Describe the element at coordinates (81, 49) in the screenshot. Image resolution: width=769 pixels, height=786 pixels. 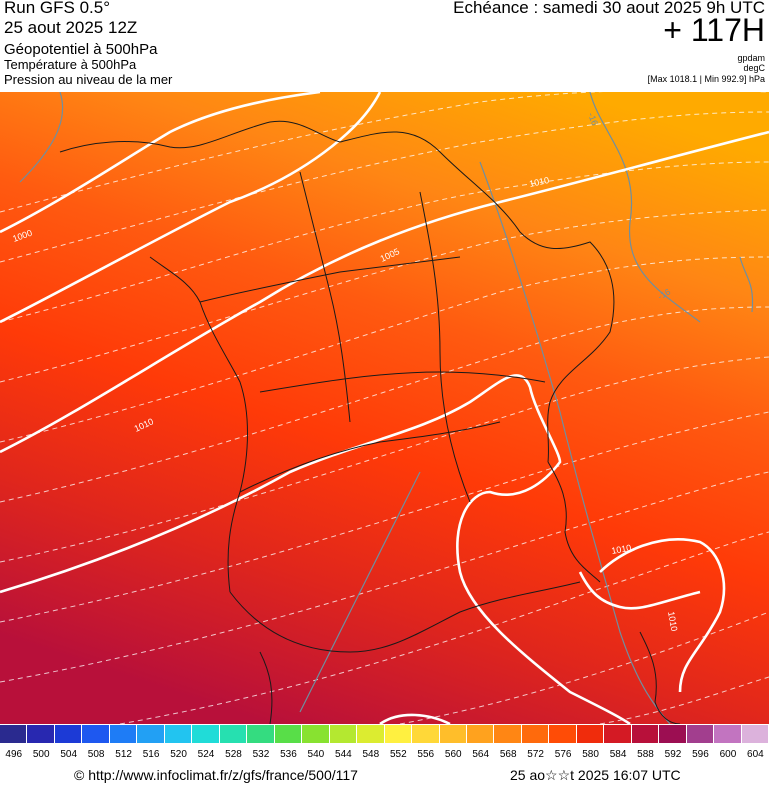
I see `field-geopotential-label: Géopotentiel à 500hPa` at that location.